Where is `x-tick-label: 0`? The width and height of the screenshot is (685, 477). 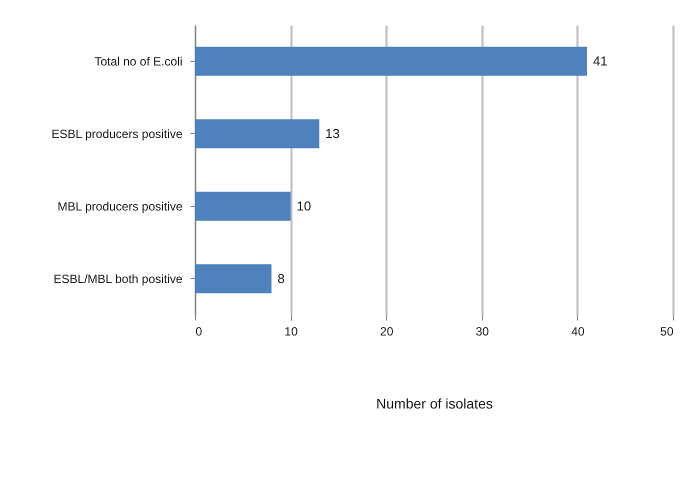 x-tick-label: 0 is located at coordinates (199, 331).